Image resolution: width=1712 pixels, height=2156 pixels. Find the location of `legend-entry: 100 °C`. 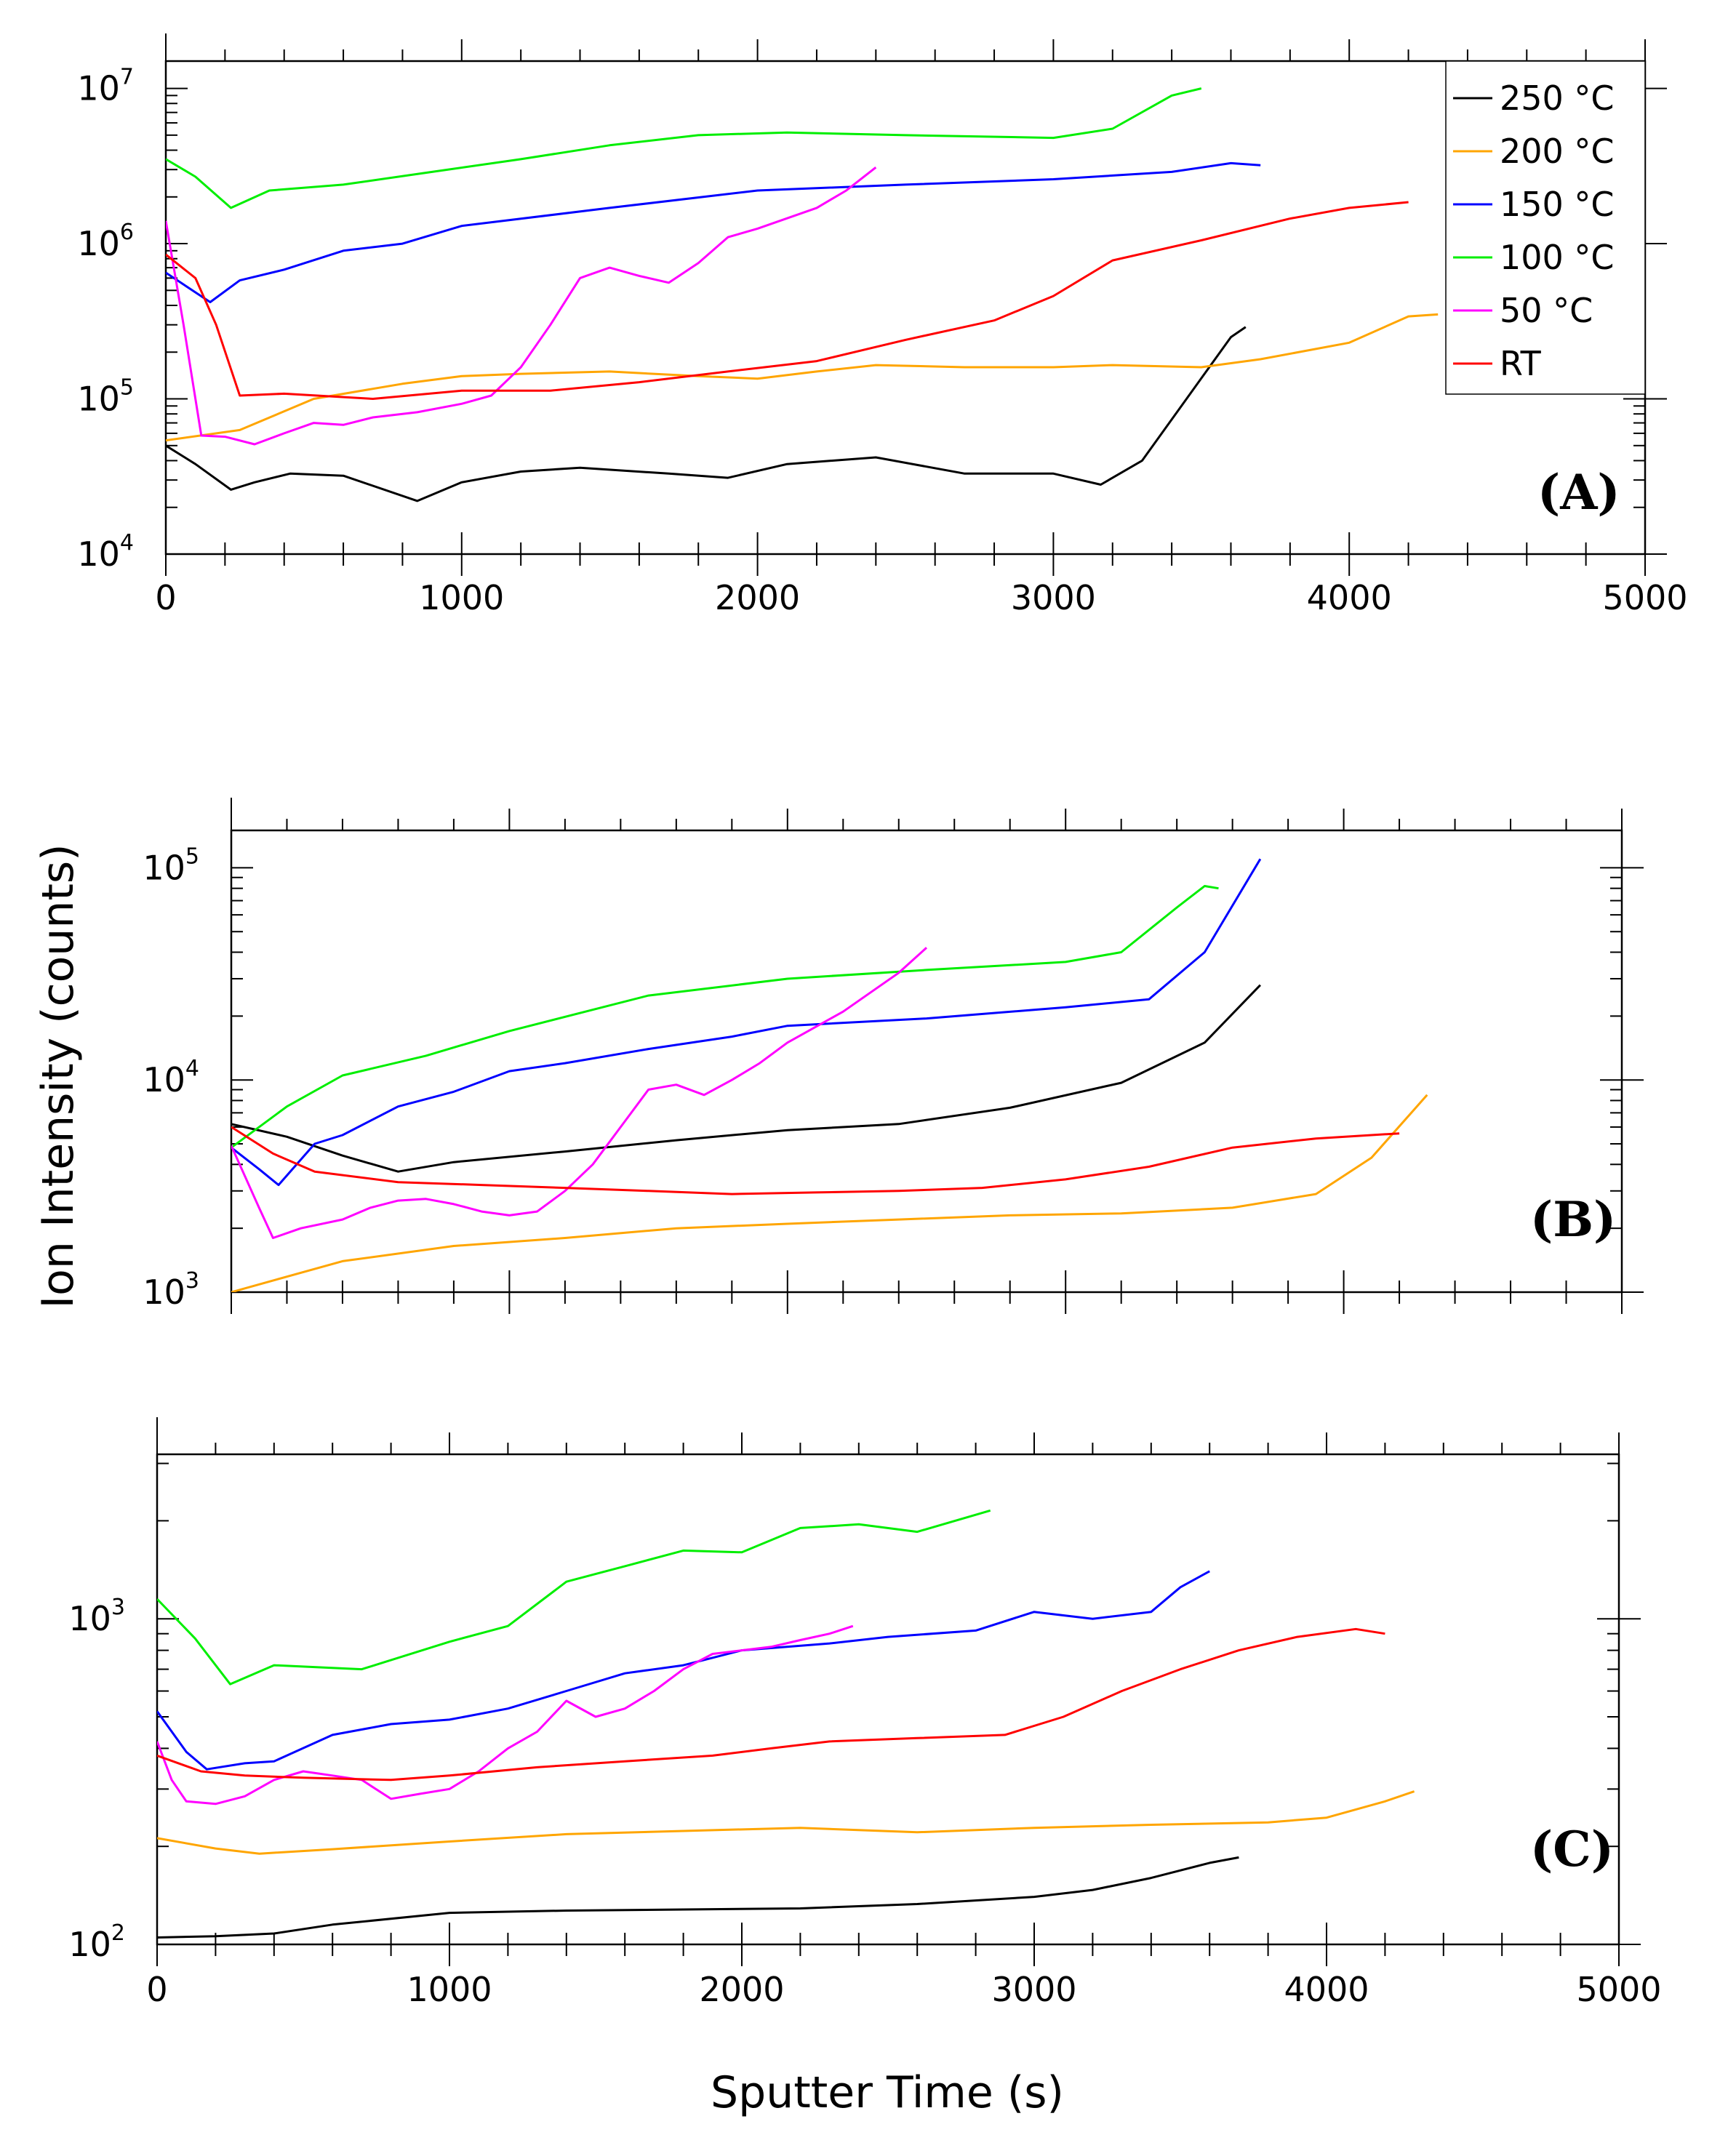

legend-entry: 100 °C is located at coordinates (1557, 257).